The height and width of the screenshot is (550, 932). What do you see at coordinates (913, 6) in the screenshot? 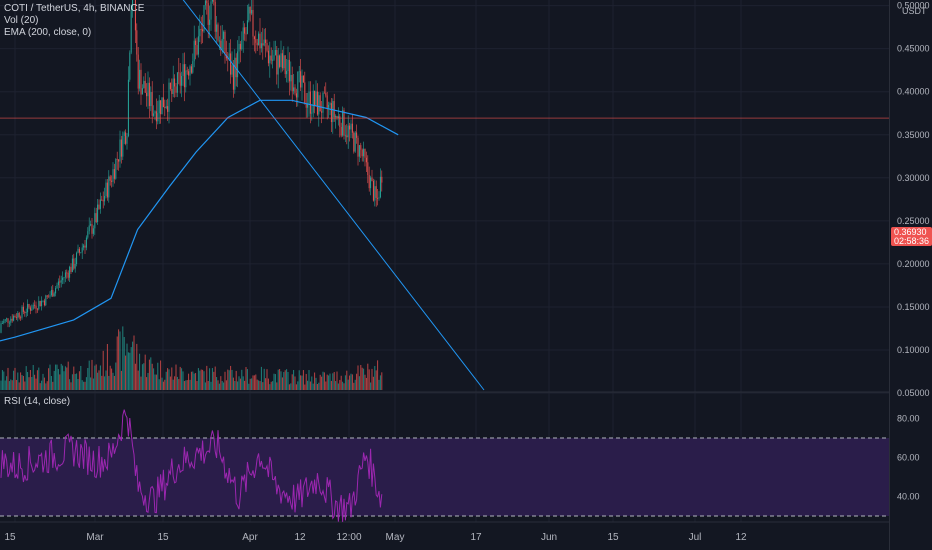
I see `price-tick-label: 0.50000` at bounding box center [913, 6].